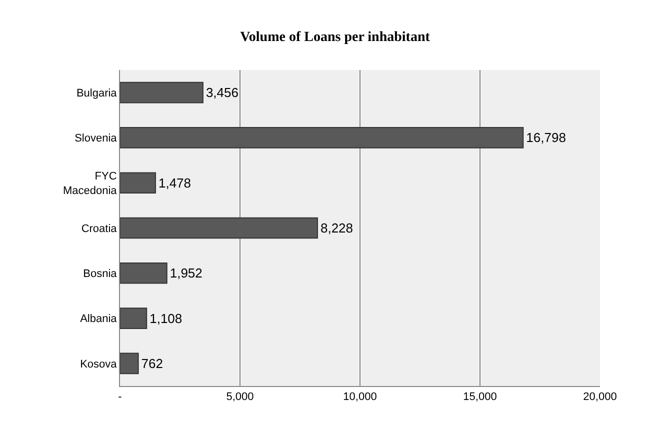  What do you see at coordinates (120, 397) in the screenshot?
I see `x-tick-label: -` at bounding box center [120, 397].